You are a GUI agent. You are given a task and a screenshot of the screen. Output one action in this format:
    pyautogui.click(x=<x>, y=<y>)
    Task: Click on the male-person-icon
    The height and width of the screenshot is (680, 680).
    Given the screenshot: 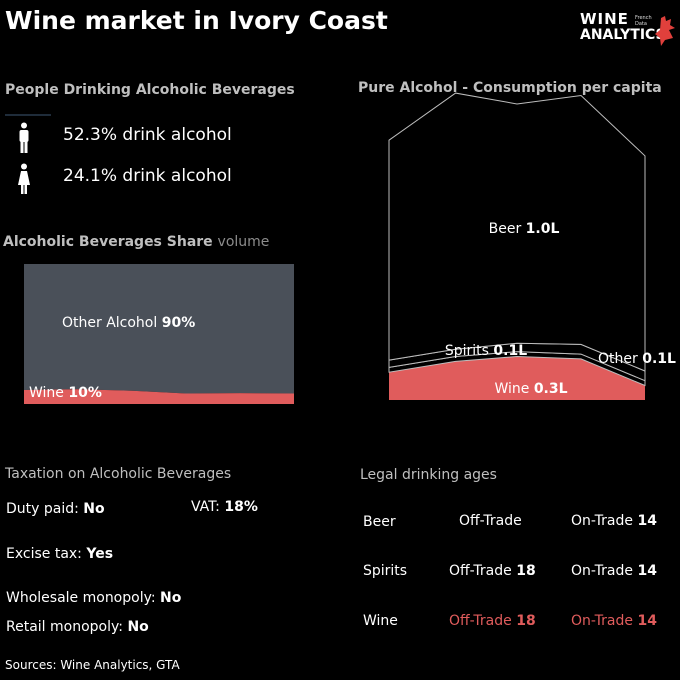 What is the action you would take?
    pyautogui.click(x=24, y=137)
    